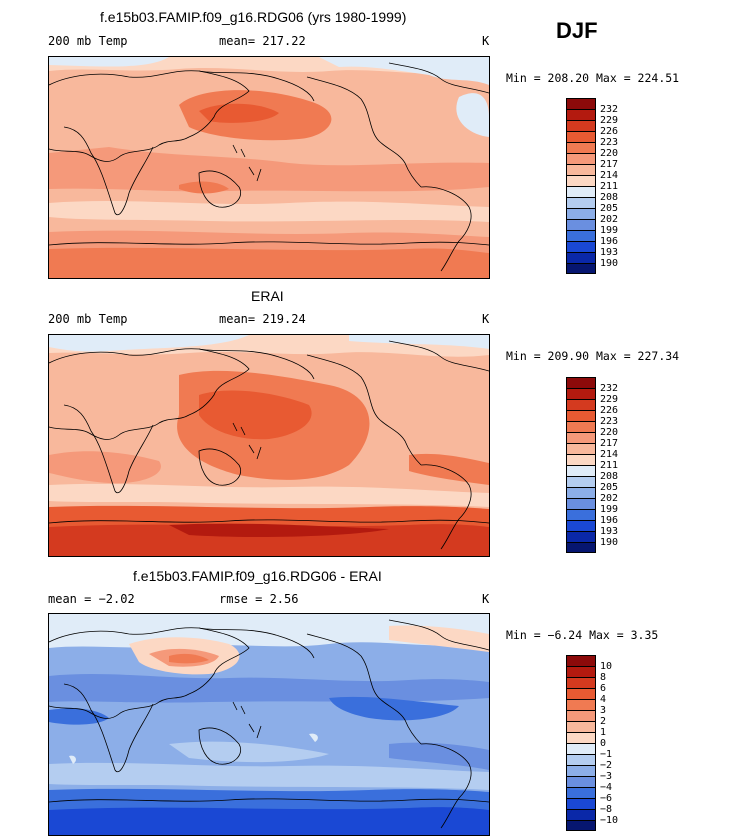 This screenshot has height=840, width=733. I want to click on panel-2-variable-label: 200 mb Temp, so click(88, 319).